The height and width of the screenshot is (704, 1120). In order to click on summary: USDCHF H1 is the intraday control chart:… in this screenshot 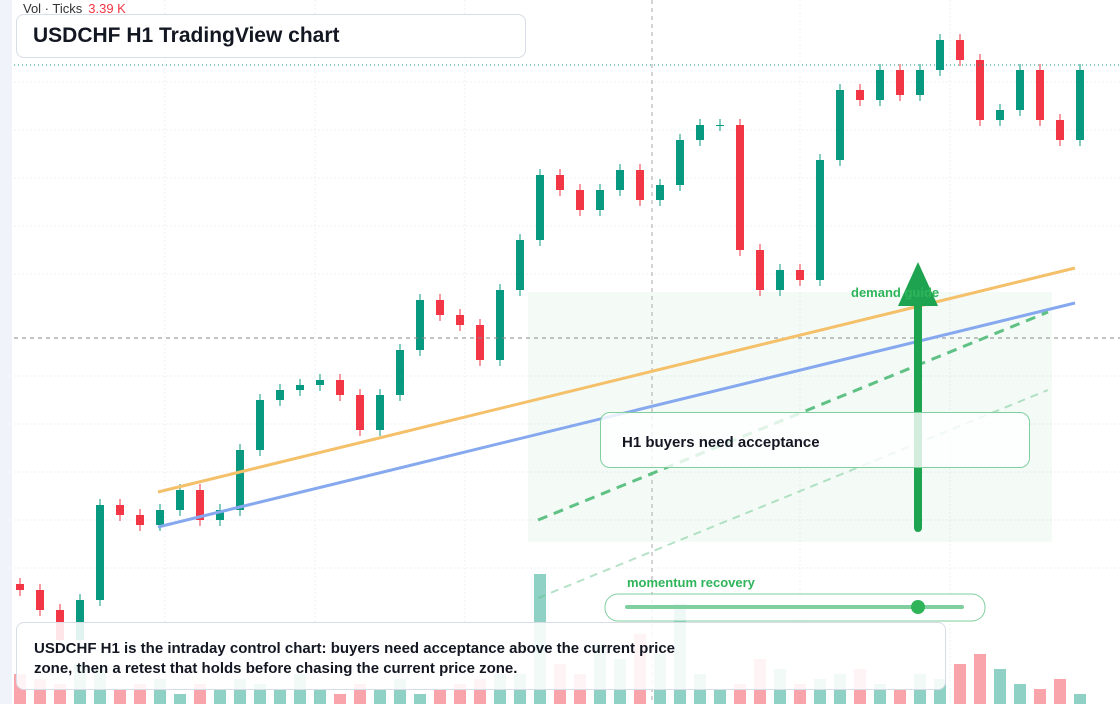, I will do `click(481, 656)`.